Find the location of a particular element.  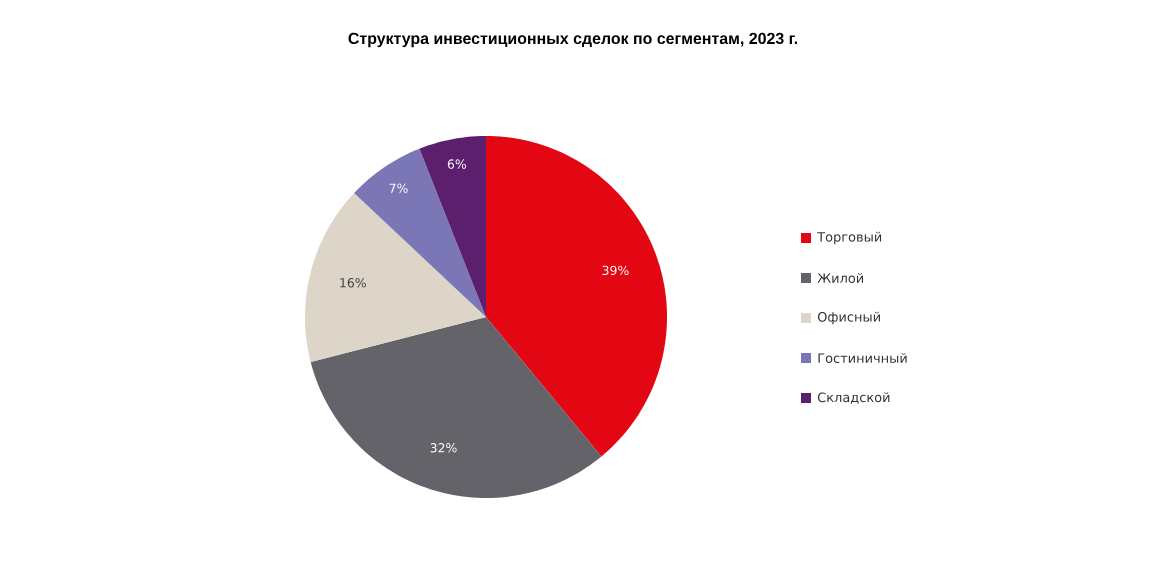

data-label: 32% is located at coordinates (443, 448).